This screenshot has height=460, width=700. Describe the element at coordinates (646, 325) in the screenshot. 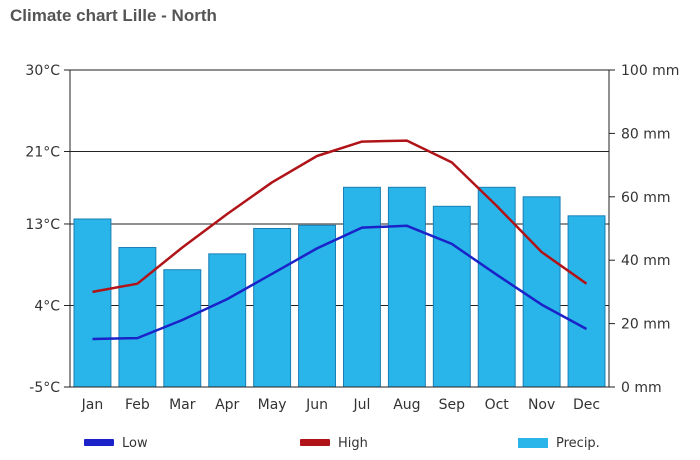

I see `right-tick-label: 20 mm` at that location.